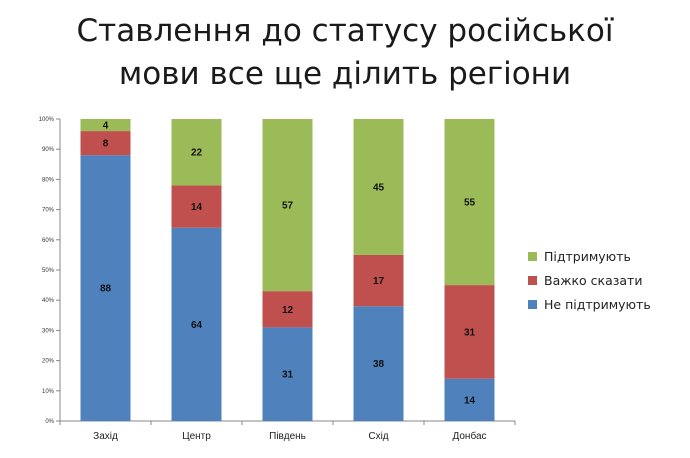  What do you see at coordinates (469, 436) in the screenshot?
I see `x-tick-label: Донбас` at bounding box center [469, 436].